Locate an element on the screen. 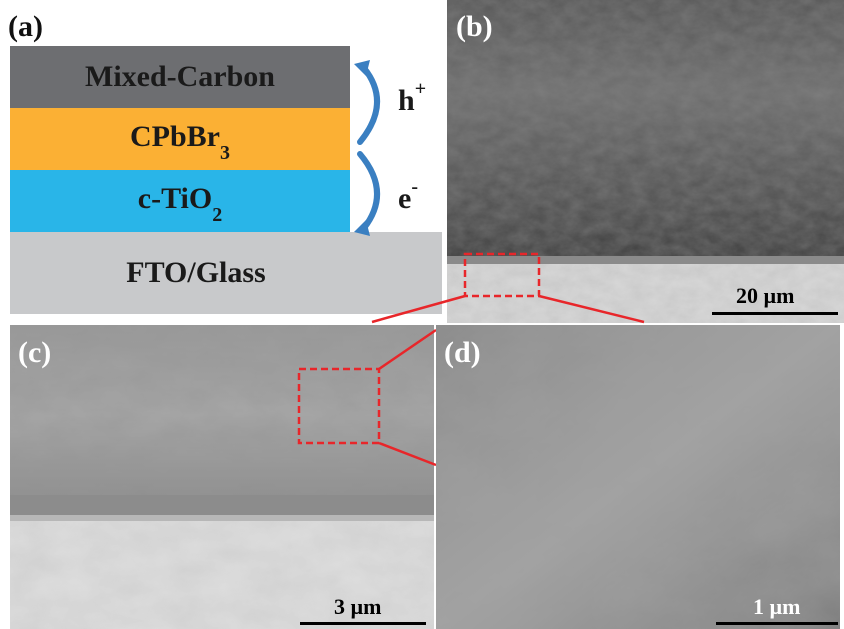 Image resolution: width=844 pixels, height=629 pixels. fto-glass-label: FTO/Glass is located at coordinates (196, 272).